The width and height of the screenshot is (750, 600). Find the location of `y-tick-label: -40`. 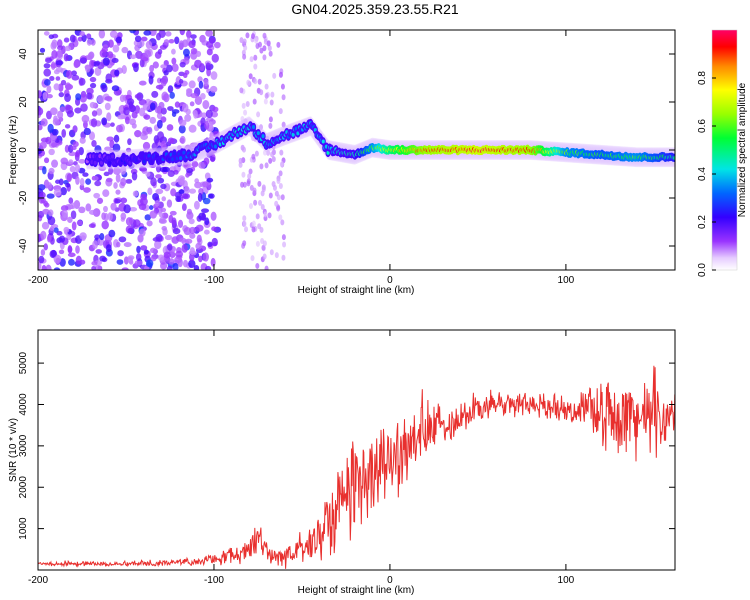

y-tick-label: -40 is located at coordinates (23, 245).